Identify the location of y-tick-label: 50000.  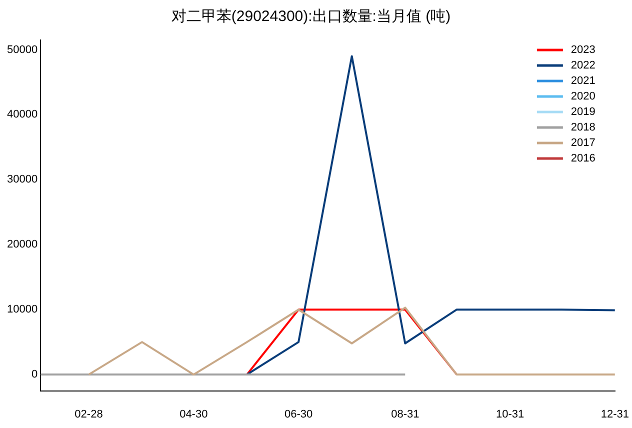
(22, 50).